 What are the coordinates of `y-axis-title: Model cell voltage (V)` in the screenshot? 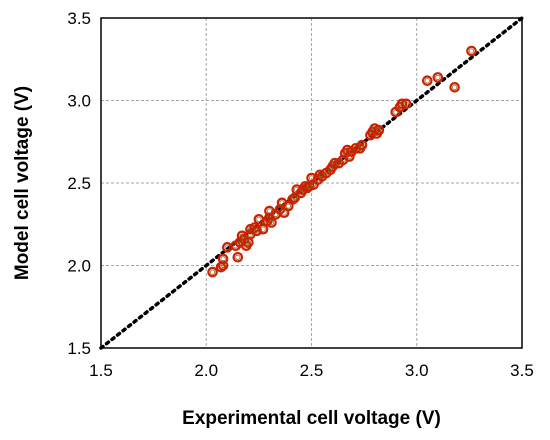 It's located at (22, 183).